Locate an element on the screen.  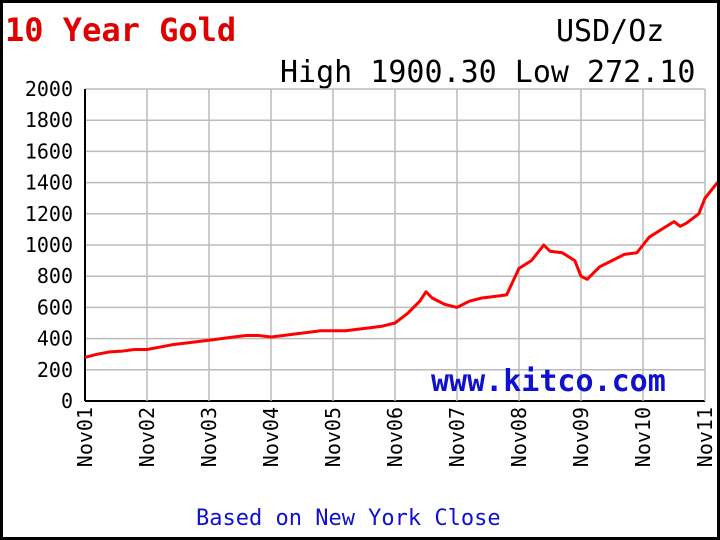
unit-label: USD/Oz is located at coordinates (610, 31).